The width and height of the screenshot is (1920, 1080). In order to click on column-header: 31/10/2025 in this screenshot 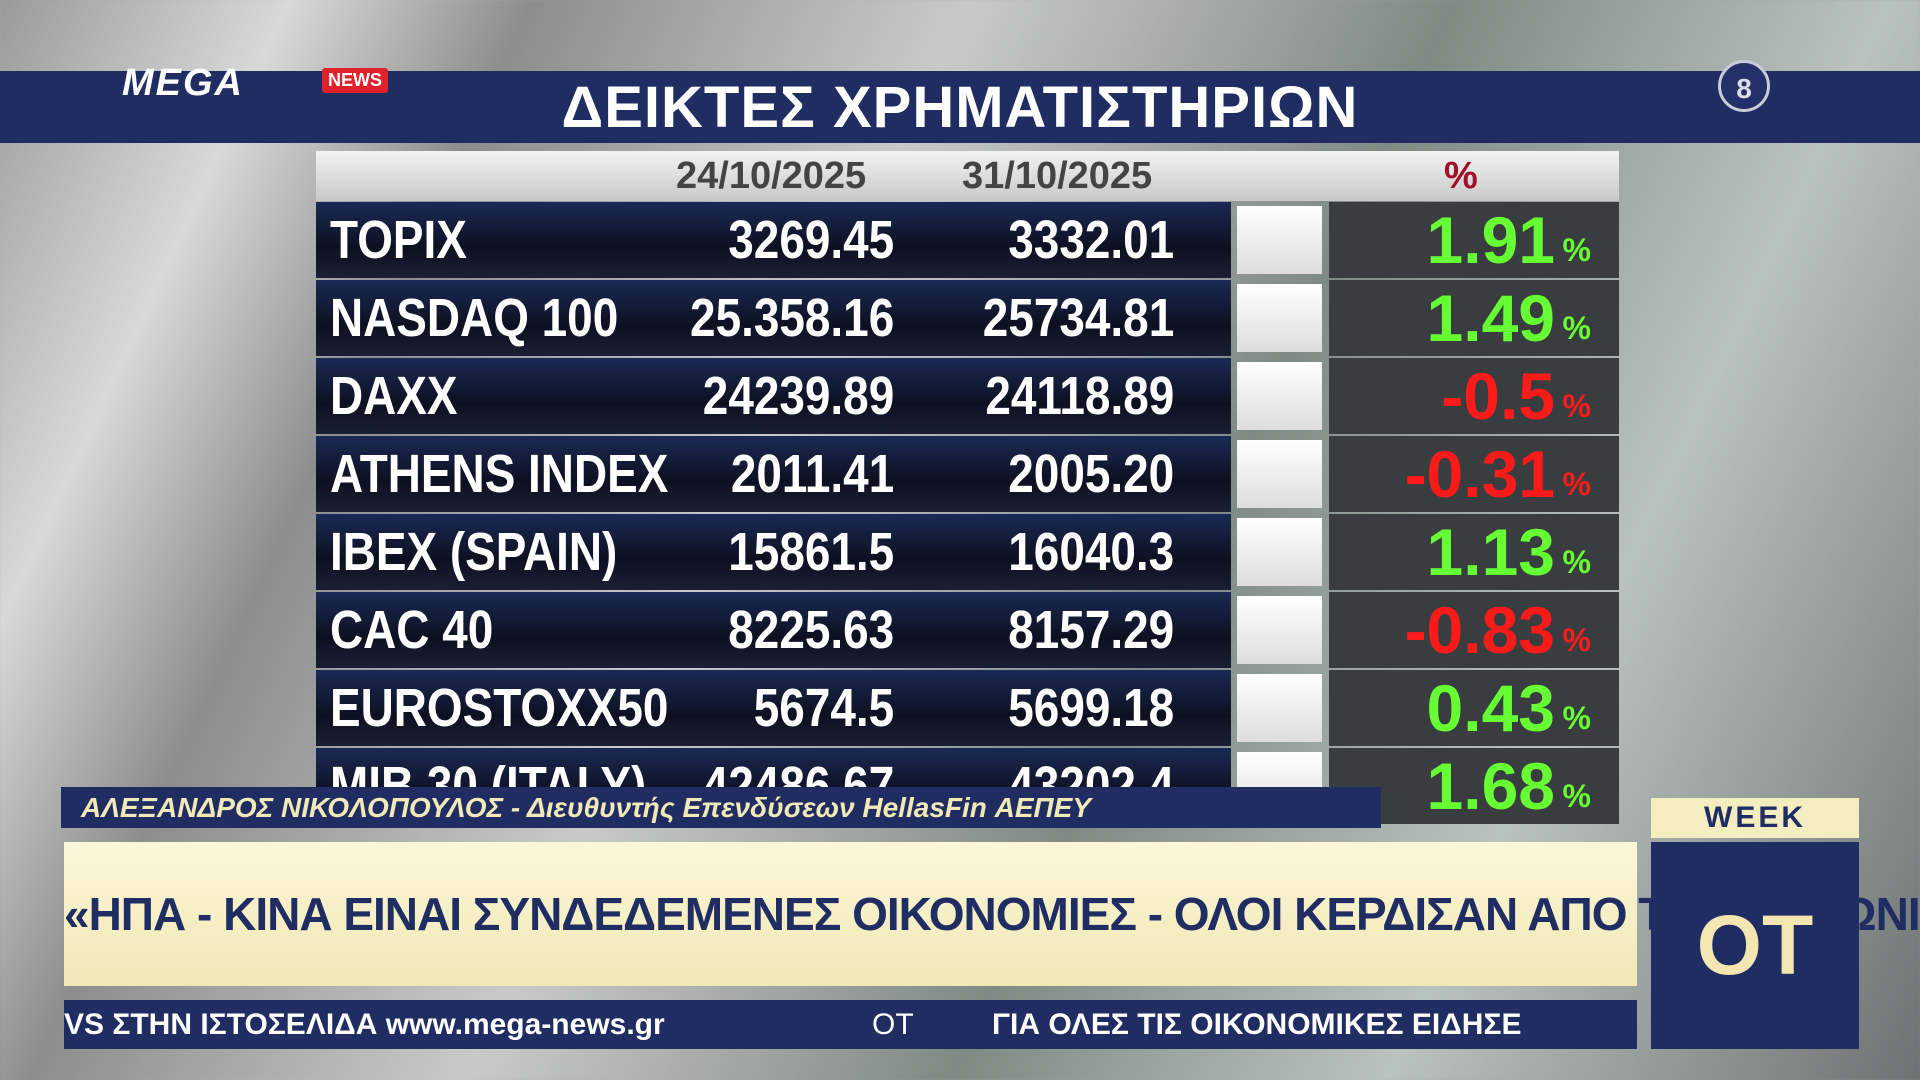, I will do `click(1057, 176)`.